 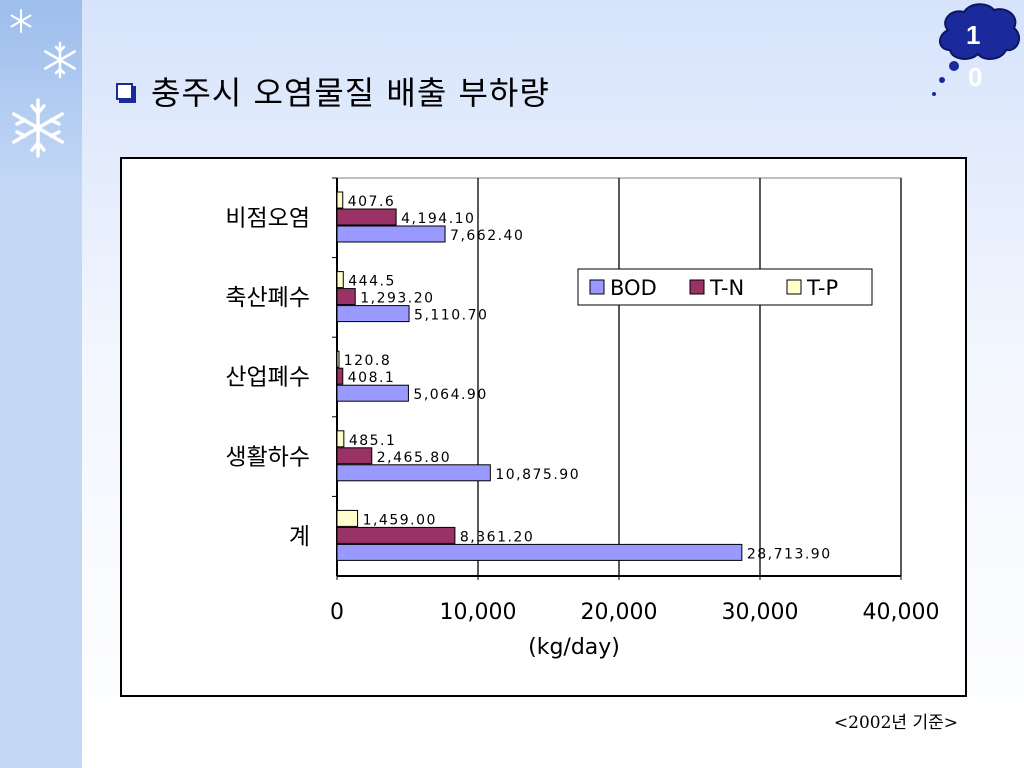 I want to click on data-label: 5,064.90, so click(x=450, y=395).